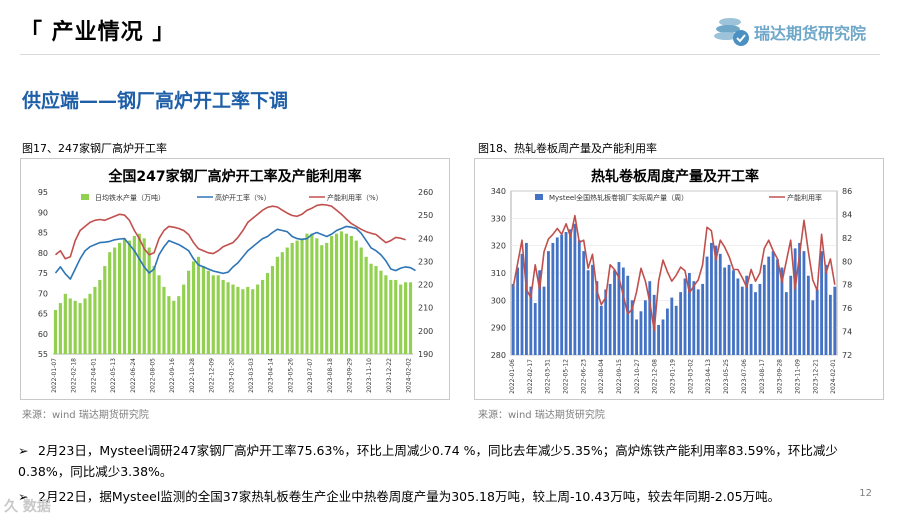  Describe the element at coordinates (43, 253) in the screenshot. I see `chart1-y-left-tick: 80` at that location.